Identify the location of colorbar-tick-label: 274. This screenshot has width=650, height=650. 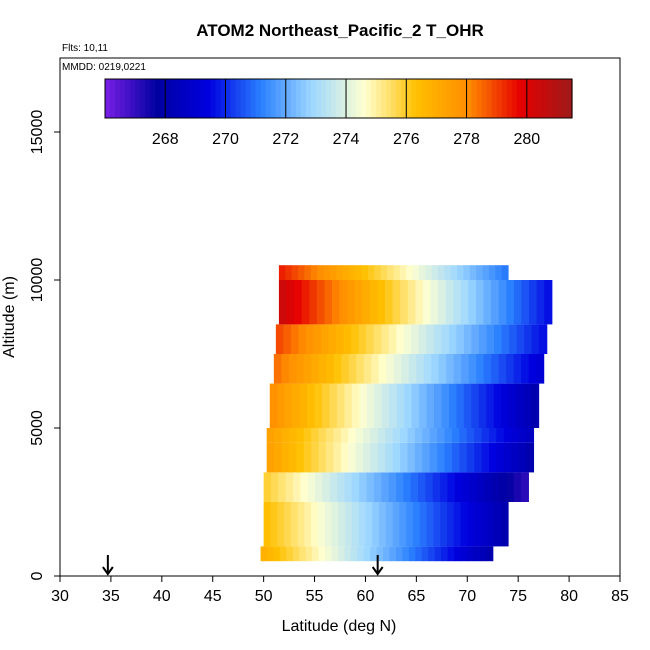
(346, 139).